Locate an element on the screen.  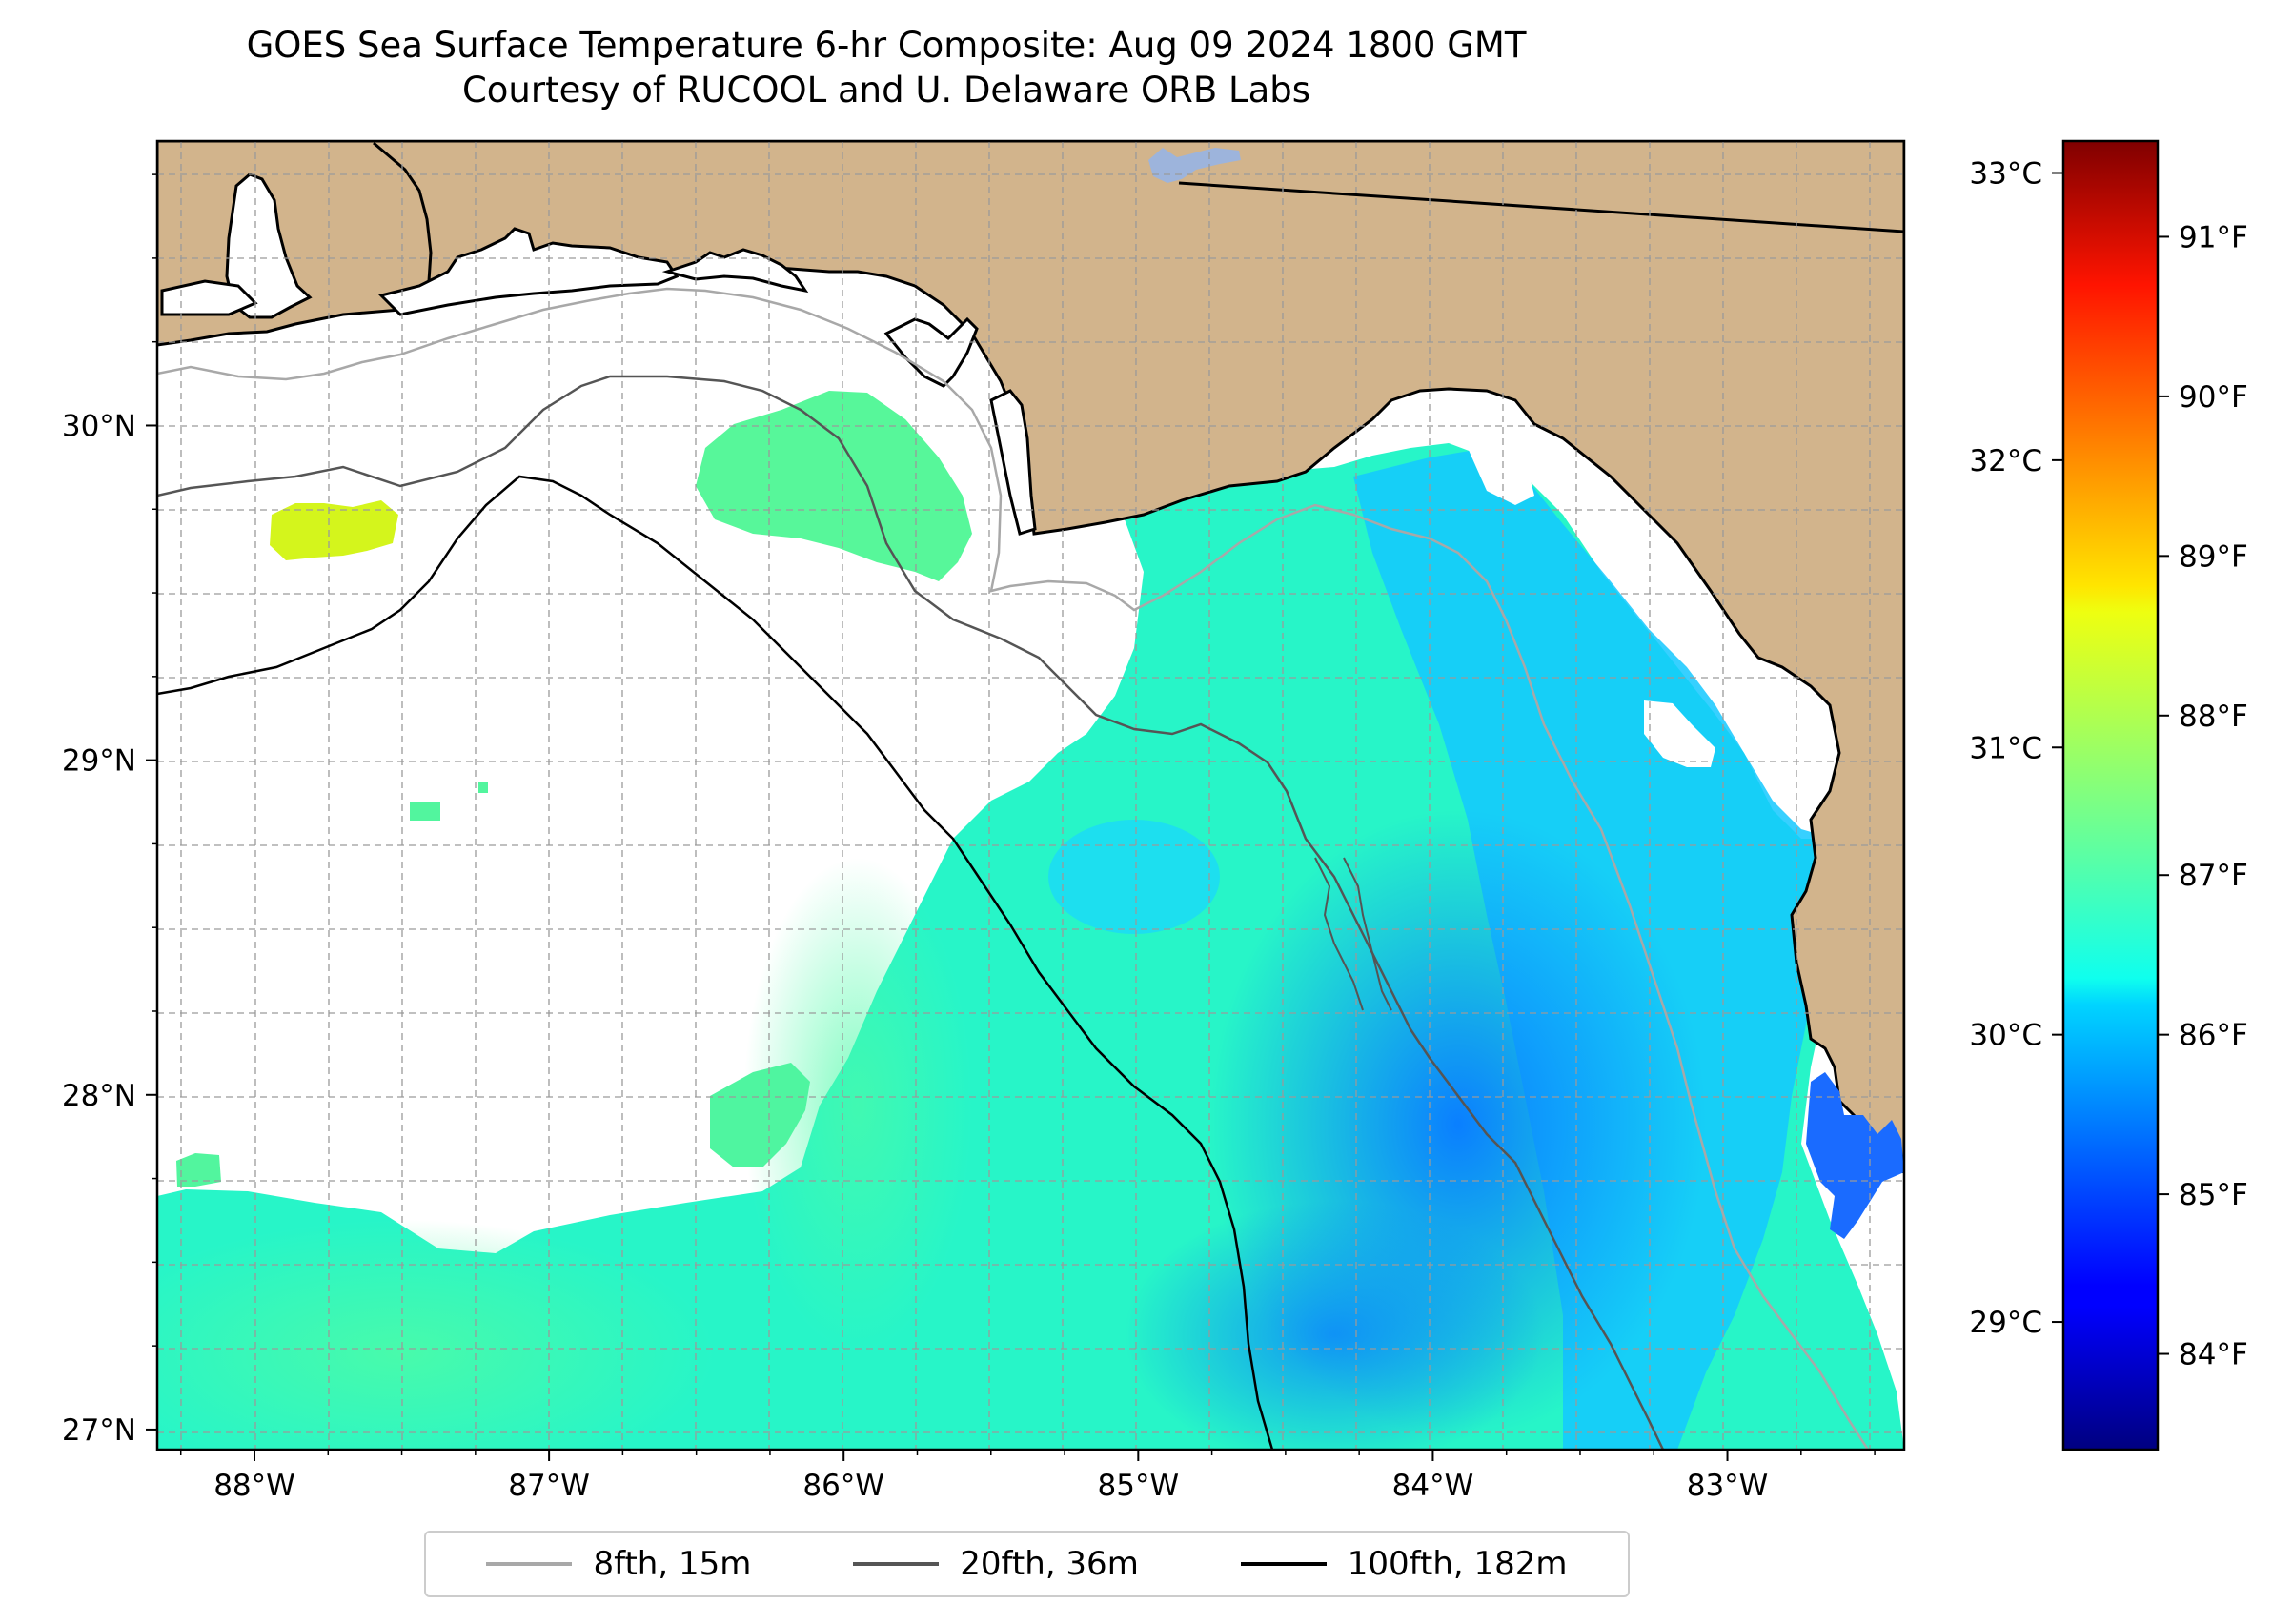
fahrenheit-tick-label: 90°F is located at coordinates (2213, 397).